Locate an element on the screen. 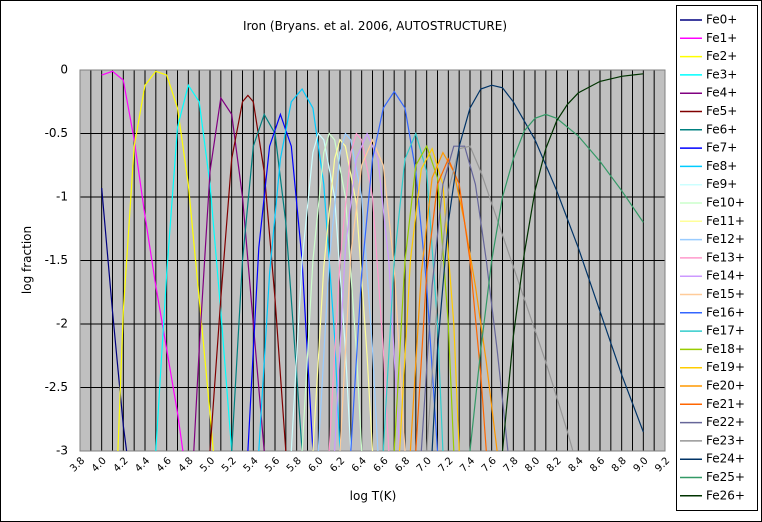 The image size is (762, 522). legend-label: Fe12+ is located at coordinates (725, 239).